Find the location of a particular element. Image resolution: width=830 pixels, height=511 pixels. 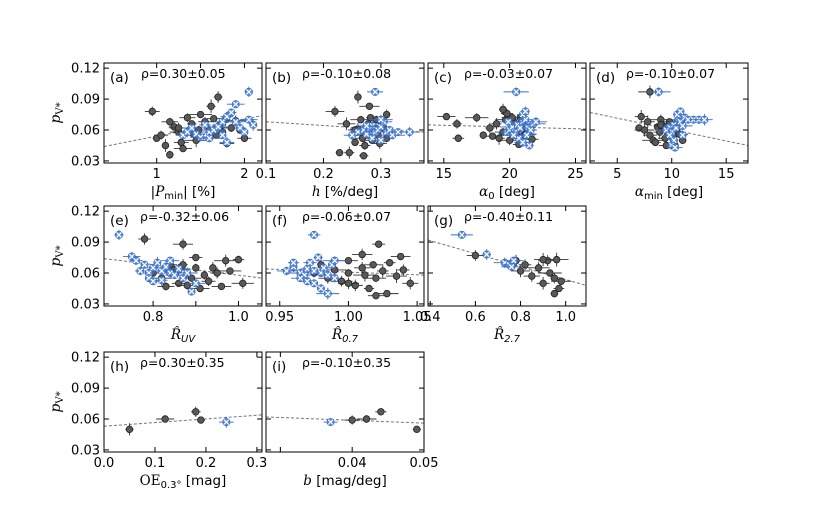

x-axis-label: R̂2.7 is located at coordinates (507, 336).